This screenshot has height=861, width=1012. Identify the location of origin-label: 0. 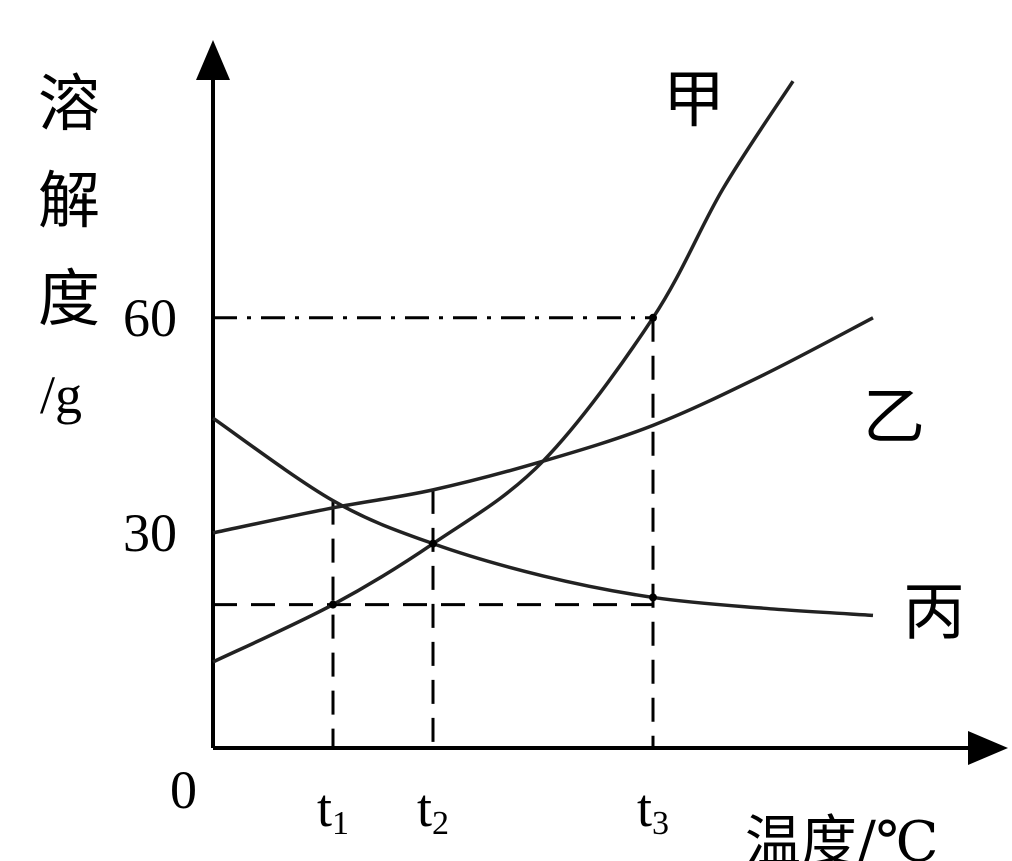
(183, 790).